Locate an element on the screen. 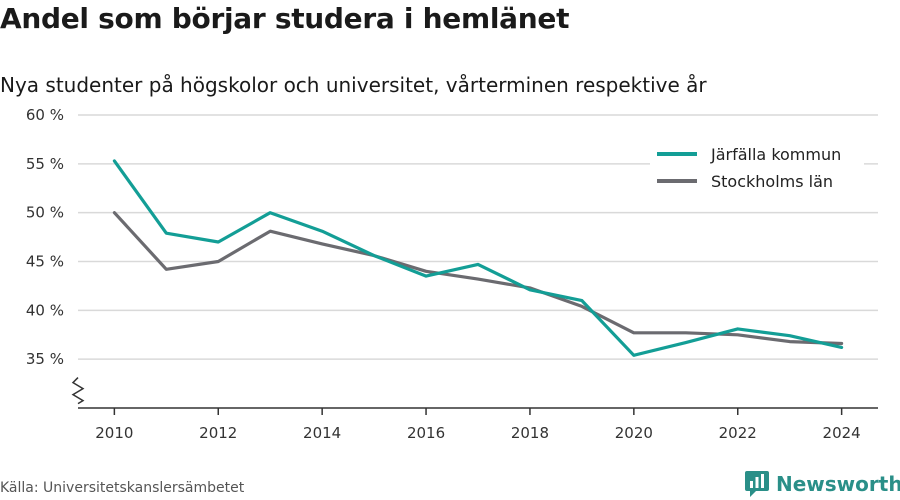  x-tick-label: 2016 is located at coordinates (426, 433).